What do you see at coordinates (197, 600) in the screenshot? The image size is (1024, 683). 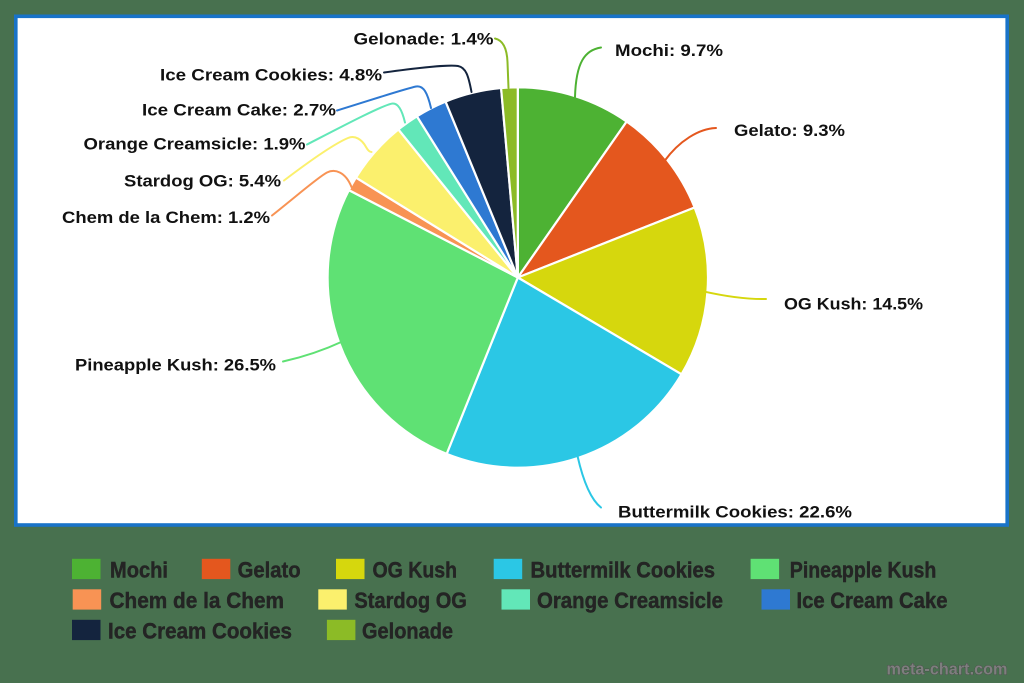 I see `svg-text: Chem de la Chem` at bounding box center [197, 600].